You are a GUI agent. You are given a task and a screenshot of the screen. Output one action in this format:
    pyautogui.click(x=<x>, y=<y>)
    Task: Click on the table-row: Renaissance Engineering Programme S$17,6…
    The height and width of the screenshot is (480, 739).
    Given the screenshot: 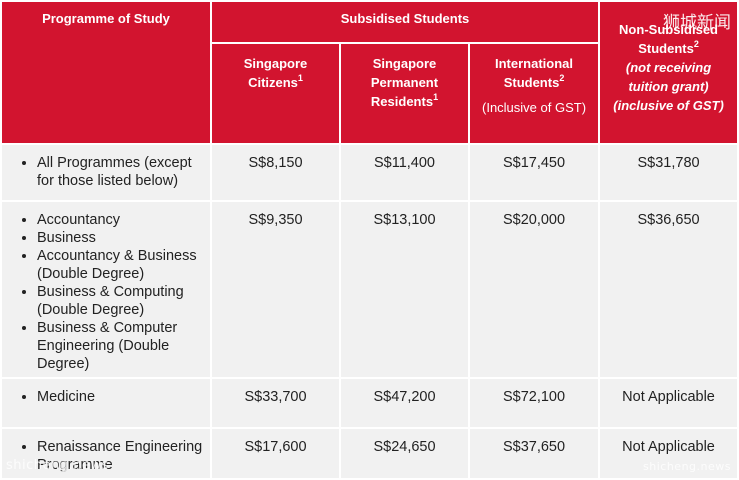 What is the action you would take?
    pyautogui.click(x=370, y=453)
    